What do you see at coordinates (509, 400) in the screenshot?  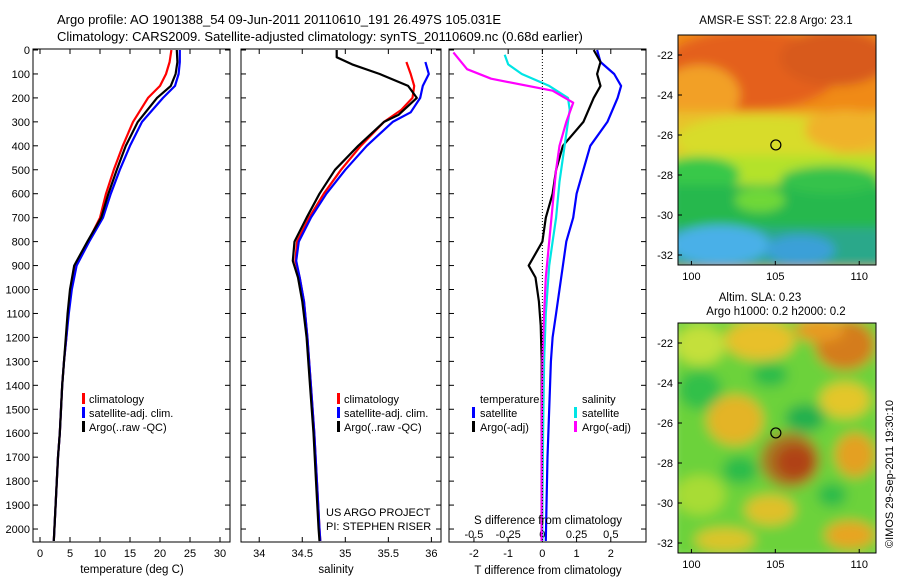 I see `legend-title-temperature: temperature` at bounding box center [509, 400].